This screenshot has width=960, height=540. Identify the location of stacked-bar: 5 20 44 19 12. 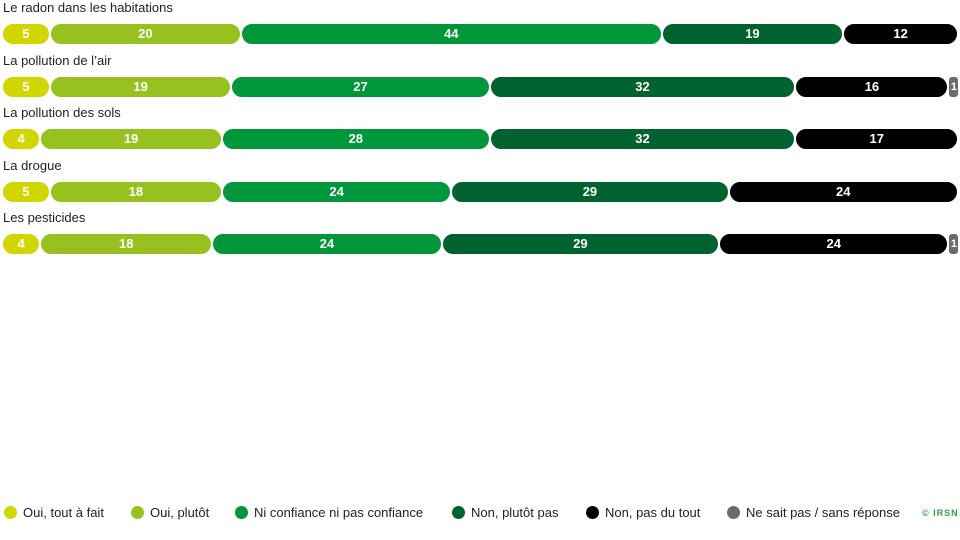
(480, 34).